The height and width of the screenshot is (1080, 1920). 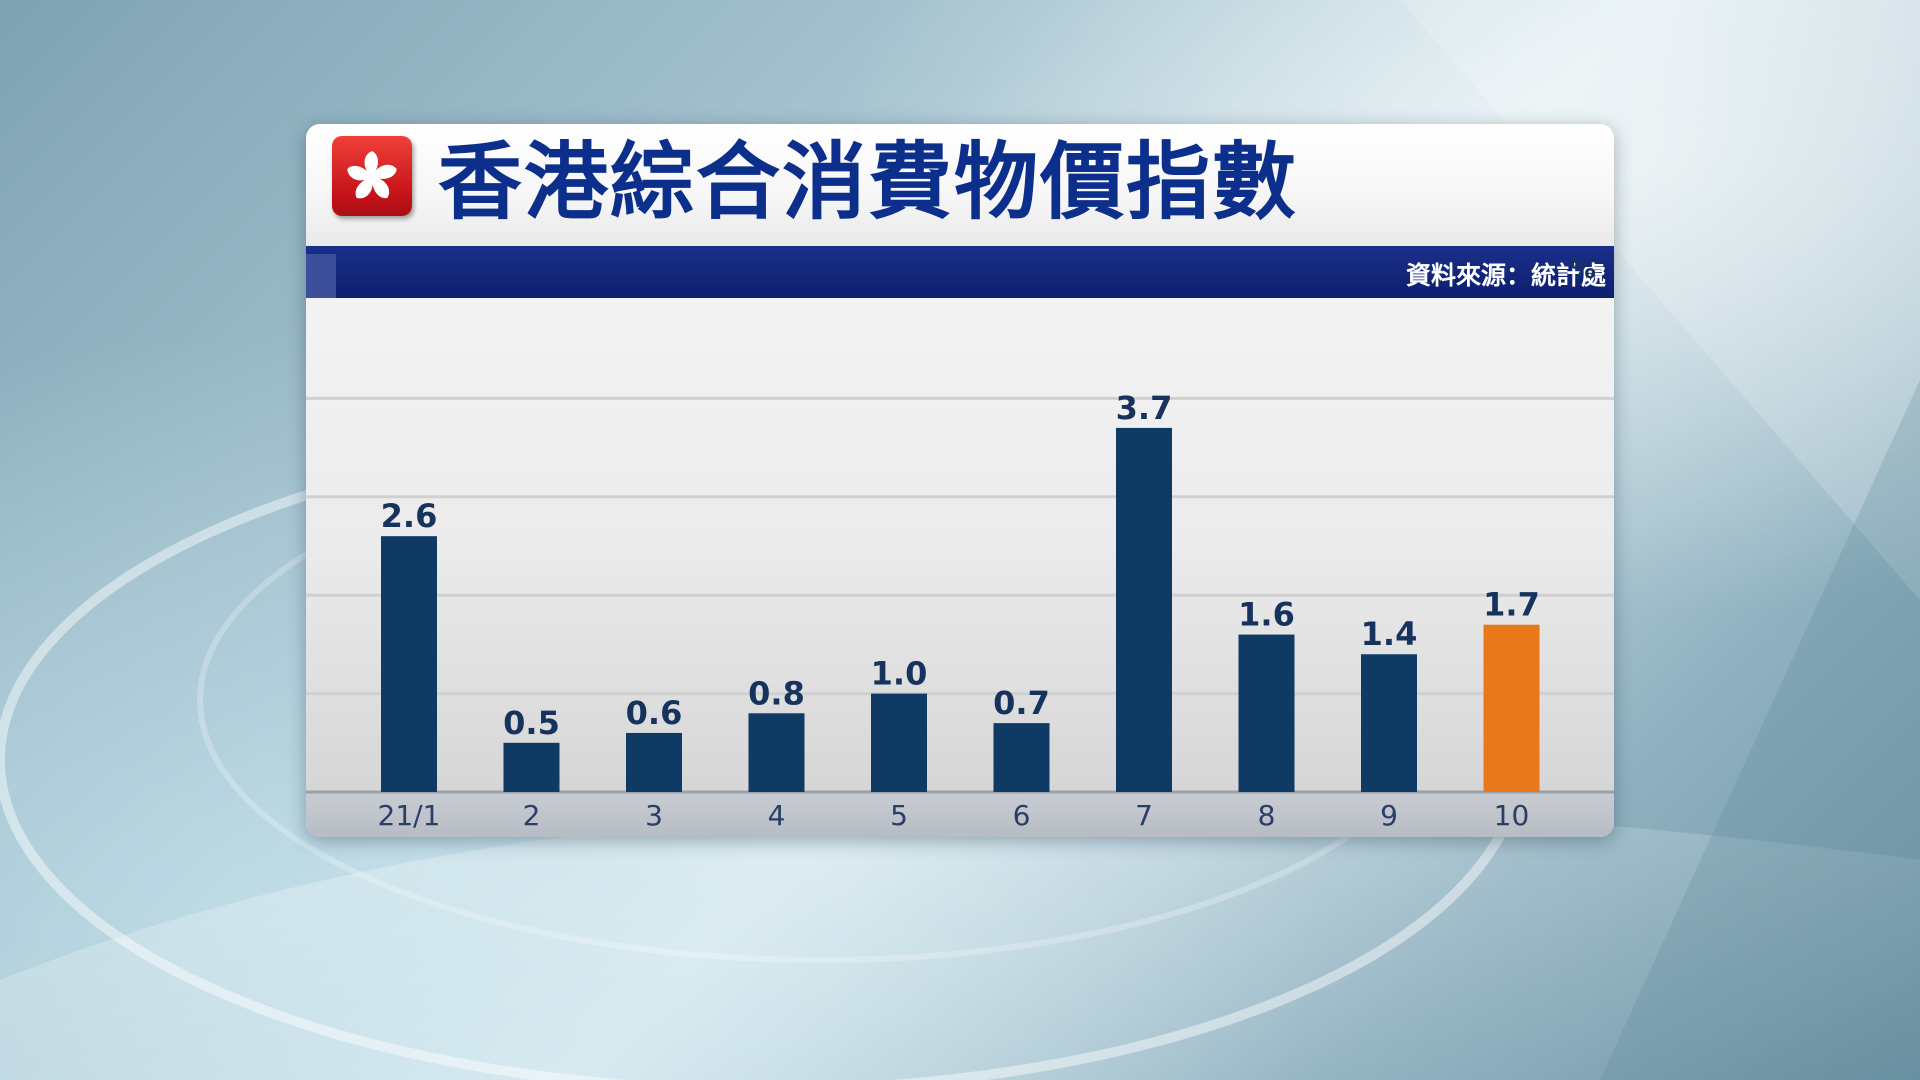 What do you see at coordinates (776, 693) in the screenshot?
I see `value-label: 0.8` at bounding box center [776, 693].